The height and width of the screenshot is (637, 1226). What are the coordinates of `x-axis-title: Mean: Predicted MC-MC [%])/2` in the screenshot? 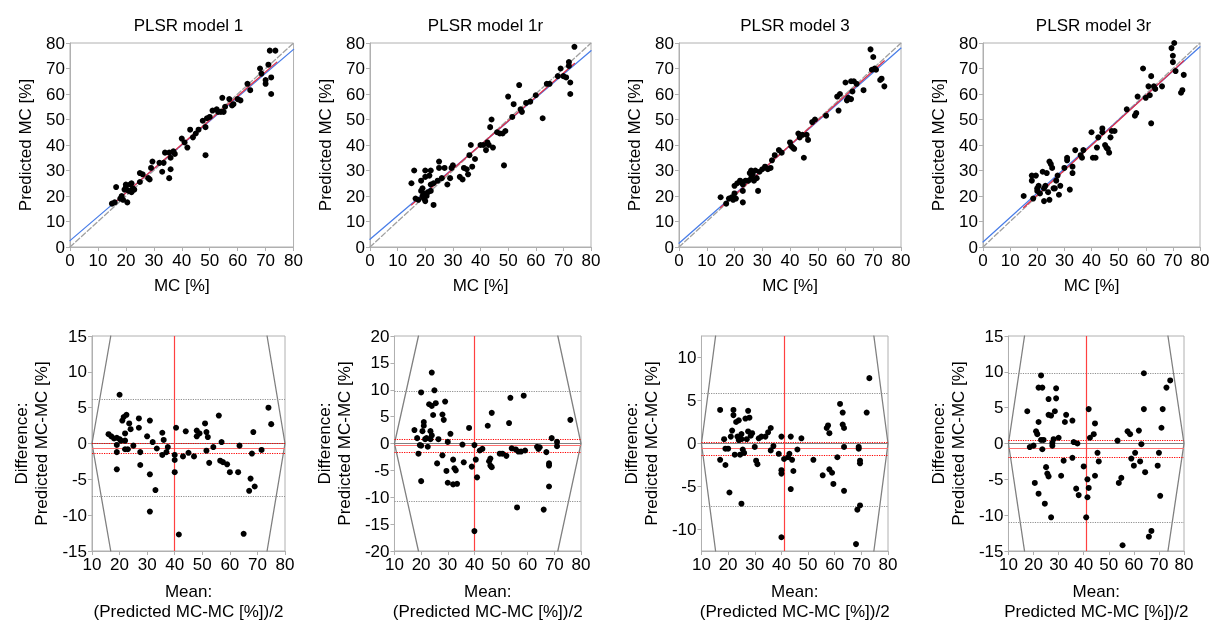 It's located at (1096, 601).